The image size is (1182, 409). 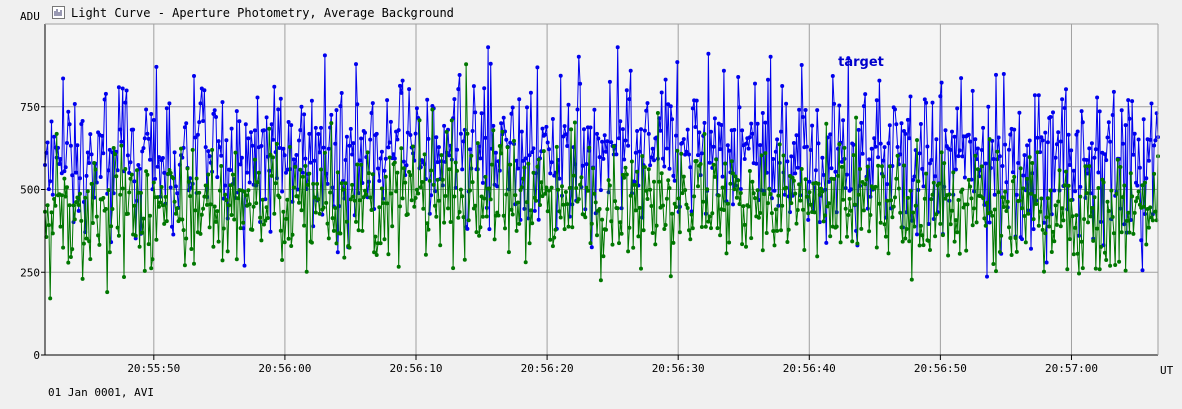 I want to click on chart-icon, so click(x=58, y=12).